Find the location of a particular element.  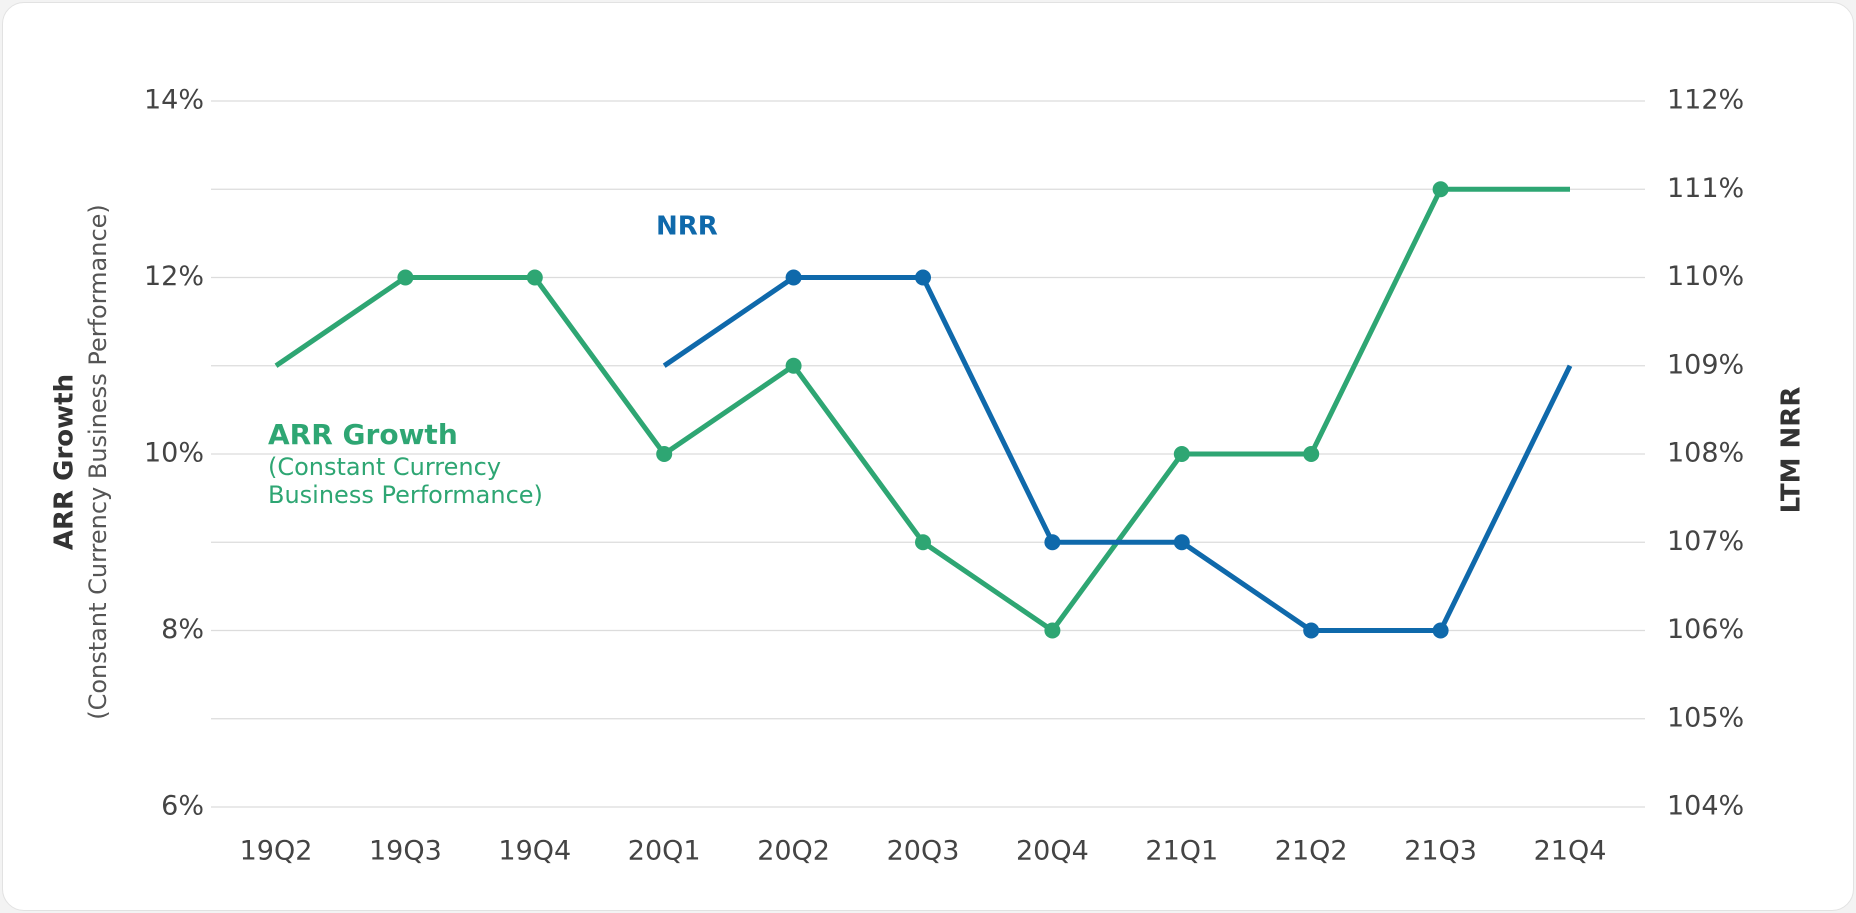

y2-tick-label: 105% is located at coordinates (1705, 717).